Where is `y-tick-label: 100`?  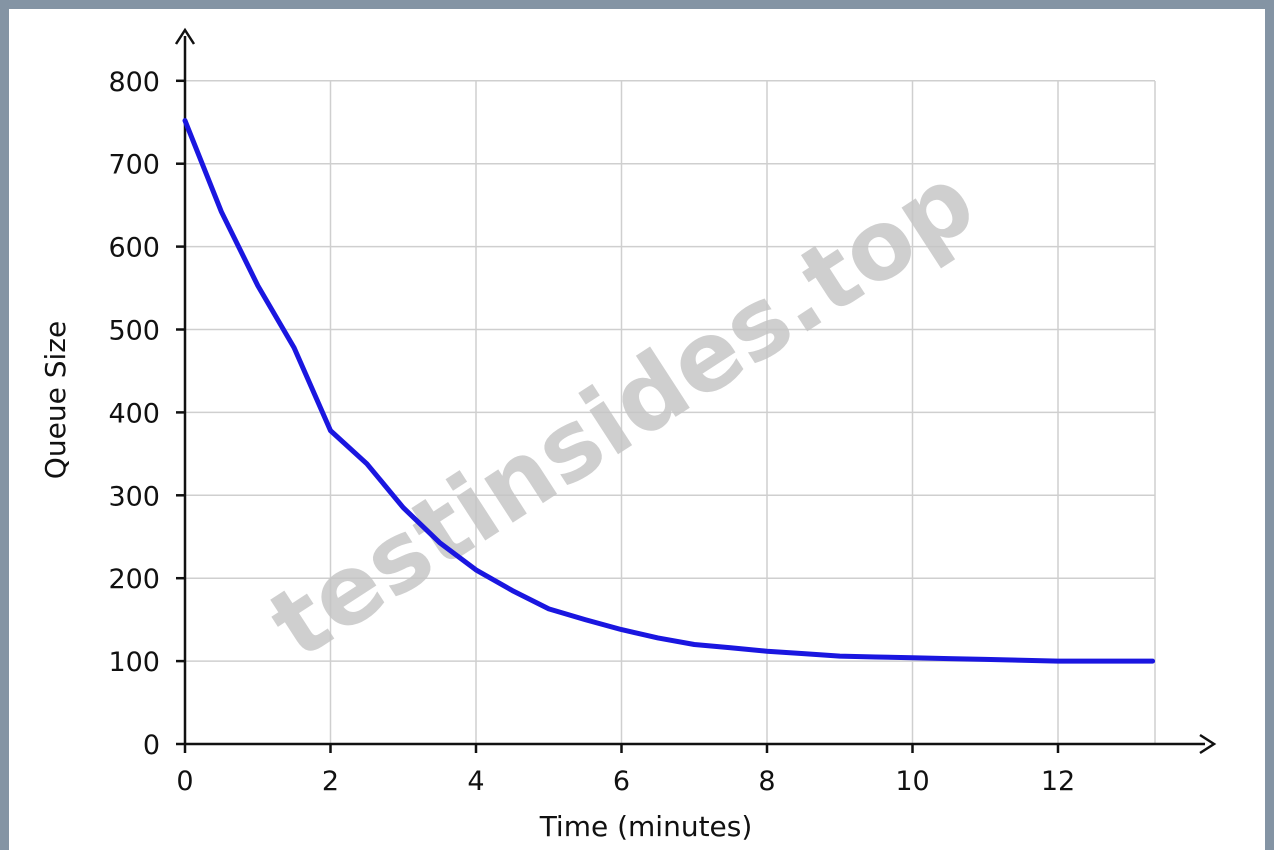
y-tick-label: 100 is located at coordinates (134, 662).